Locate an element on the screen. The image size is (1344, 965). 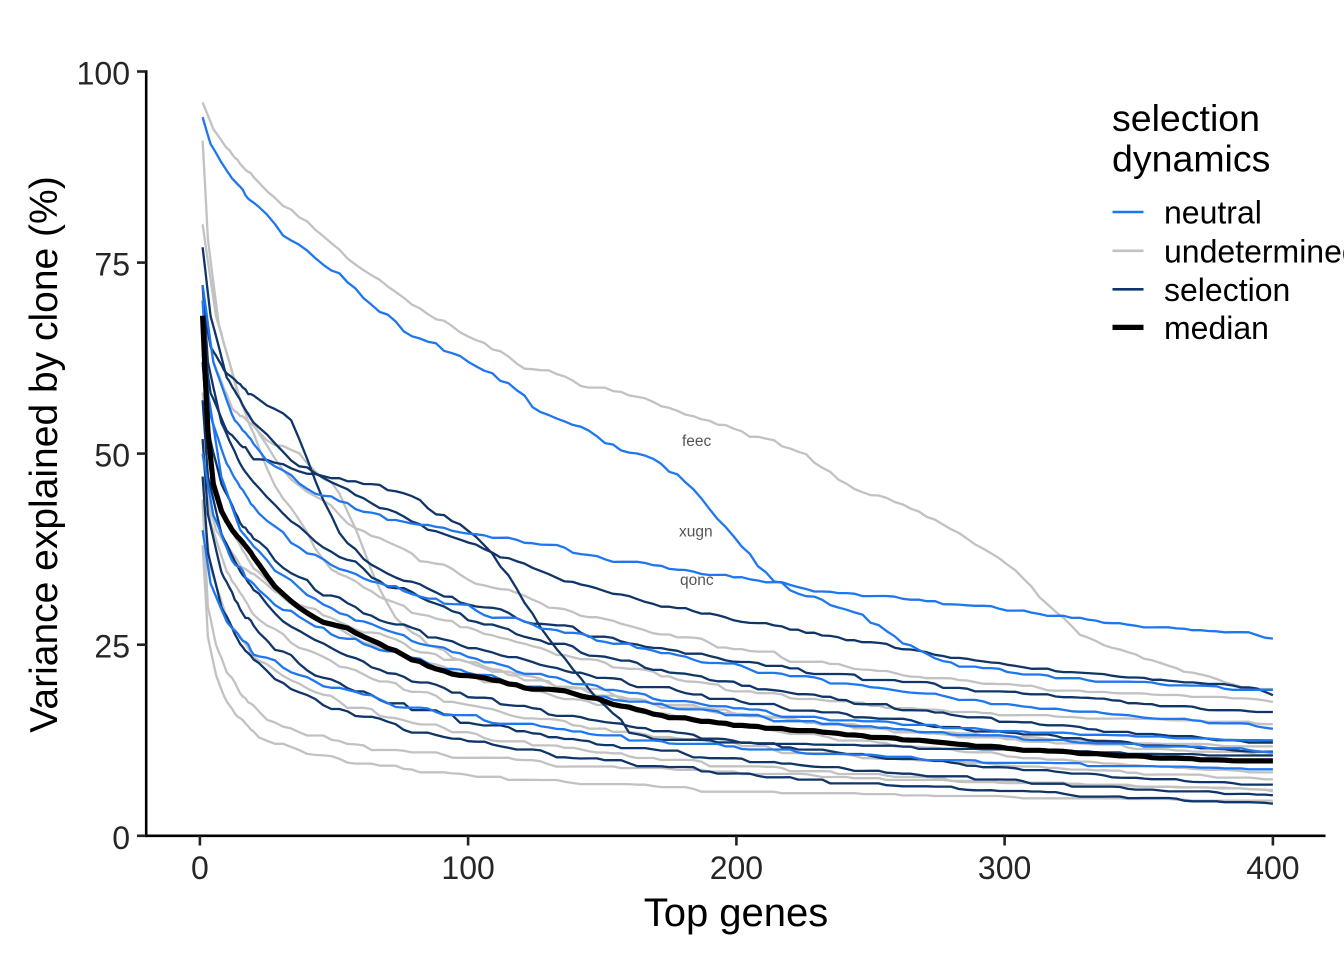
svg-text: qonc is located at coordinates (697, 580).